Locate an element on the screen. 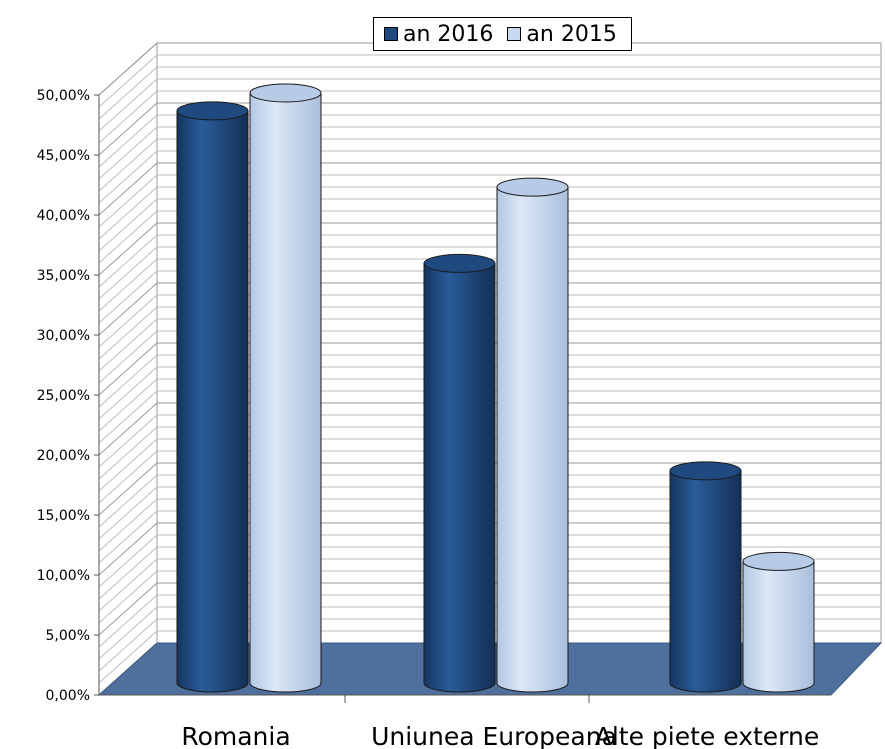 Image resolution: width=885 pixels, height=749 pixels. y-tick-label: 5,00% is located at coordinates (68, 636).